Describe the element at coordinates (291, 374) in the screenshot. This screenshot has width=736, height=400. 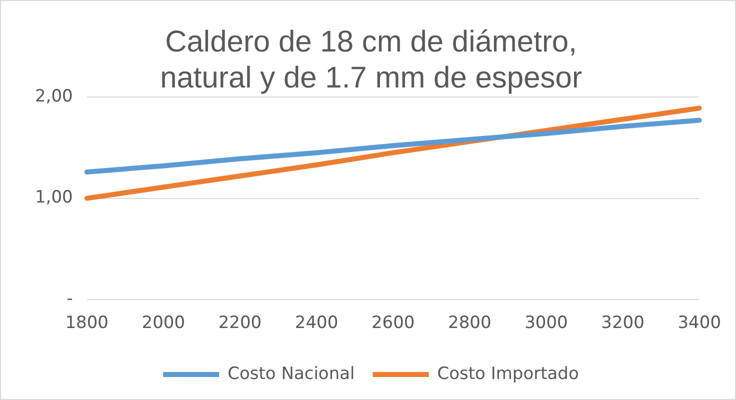
I see `legend-label: Costo Nacional` at that location.